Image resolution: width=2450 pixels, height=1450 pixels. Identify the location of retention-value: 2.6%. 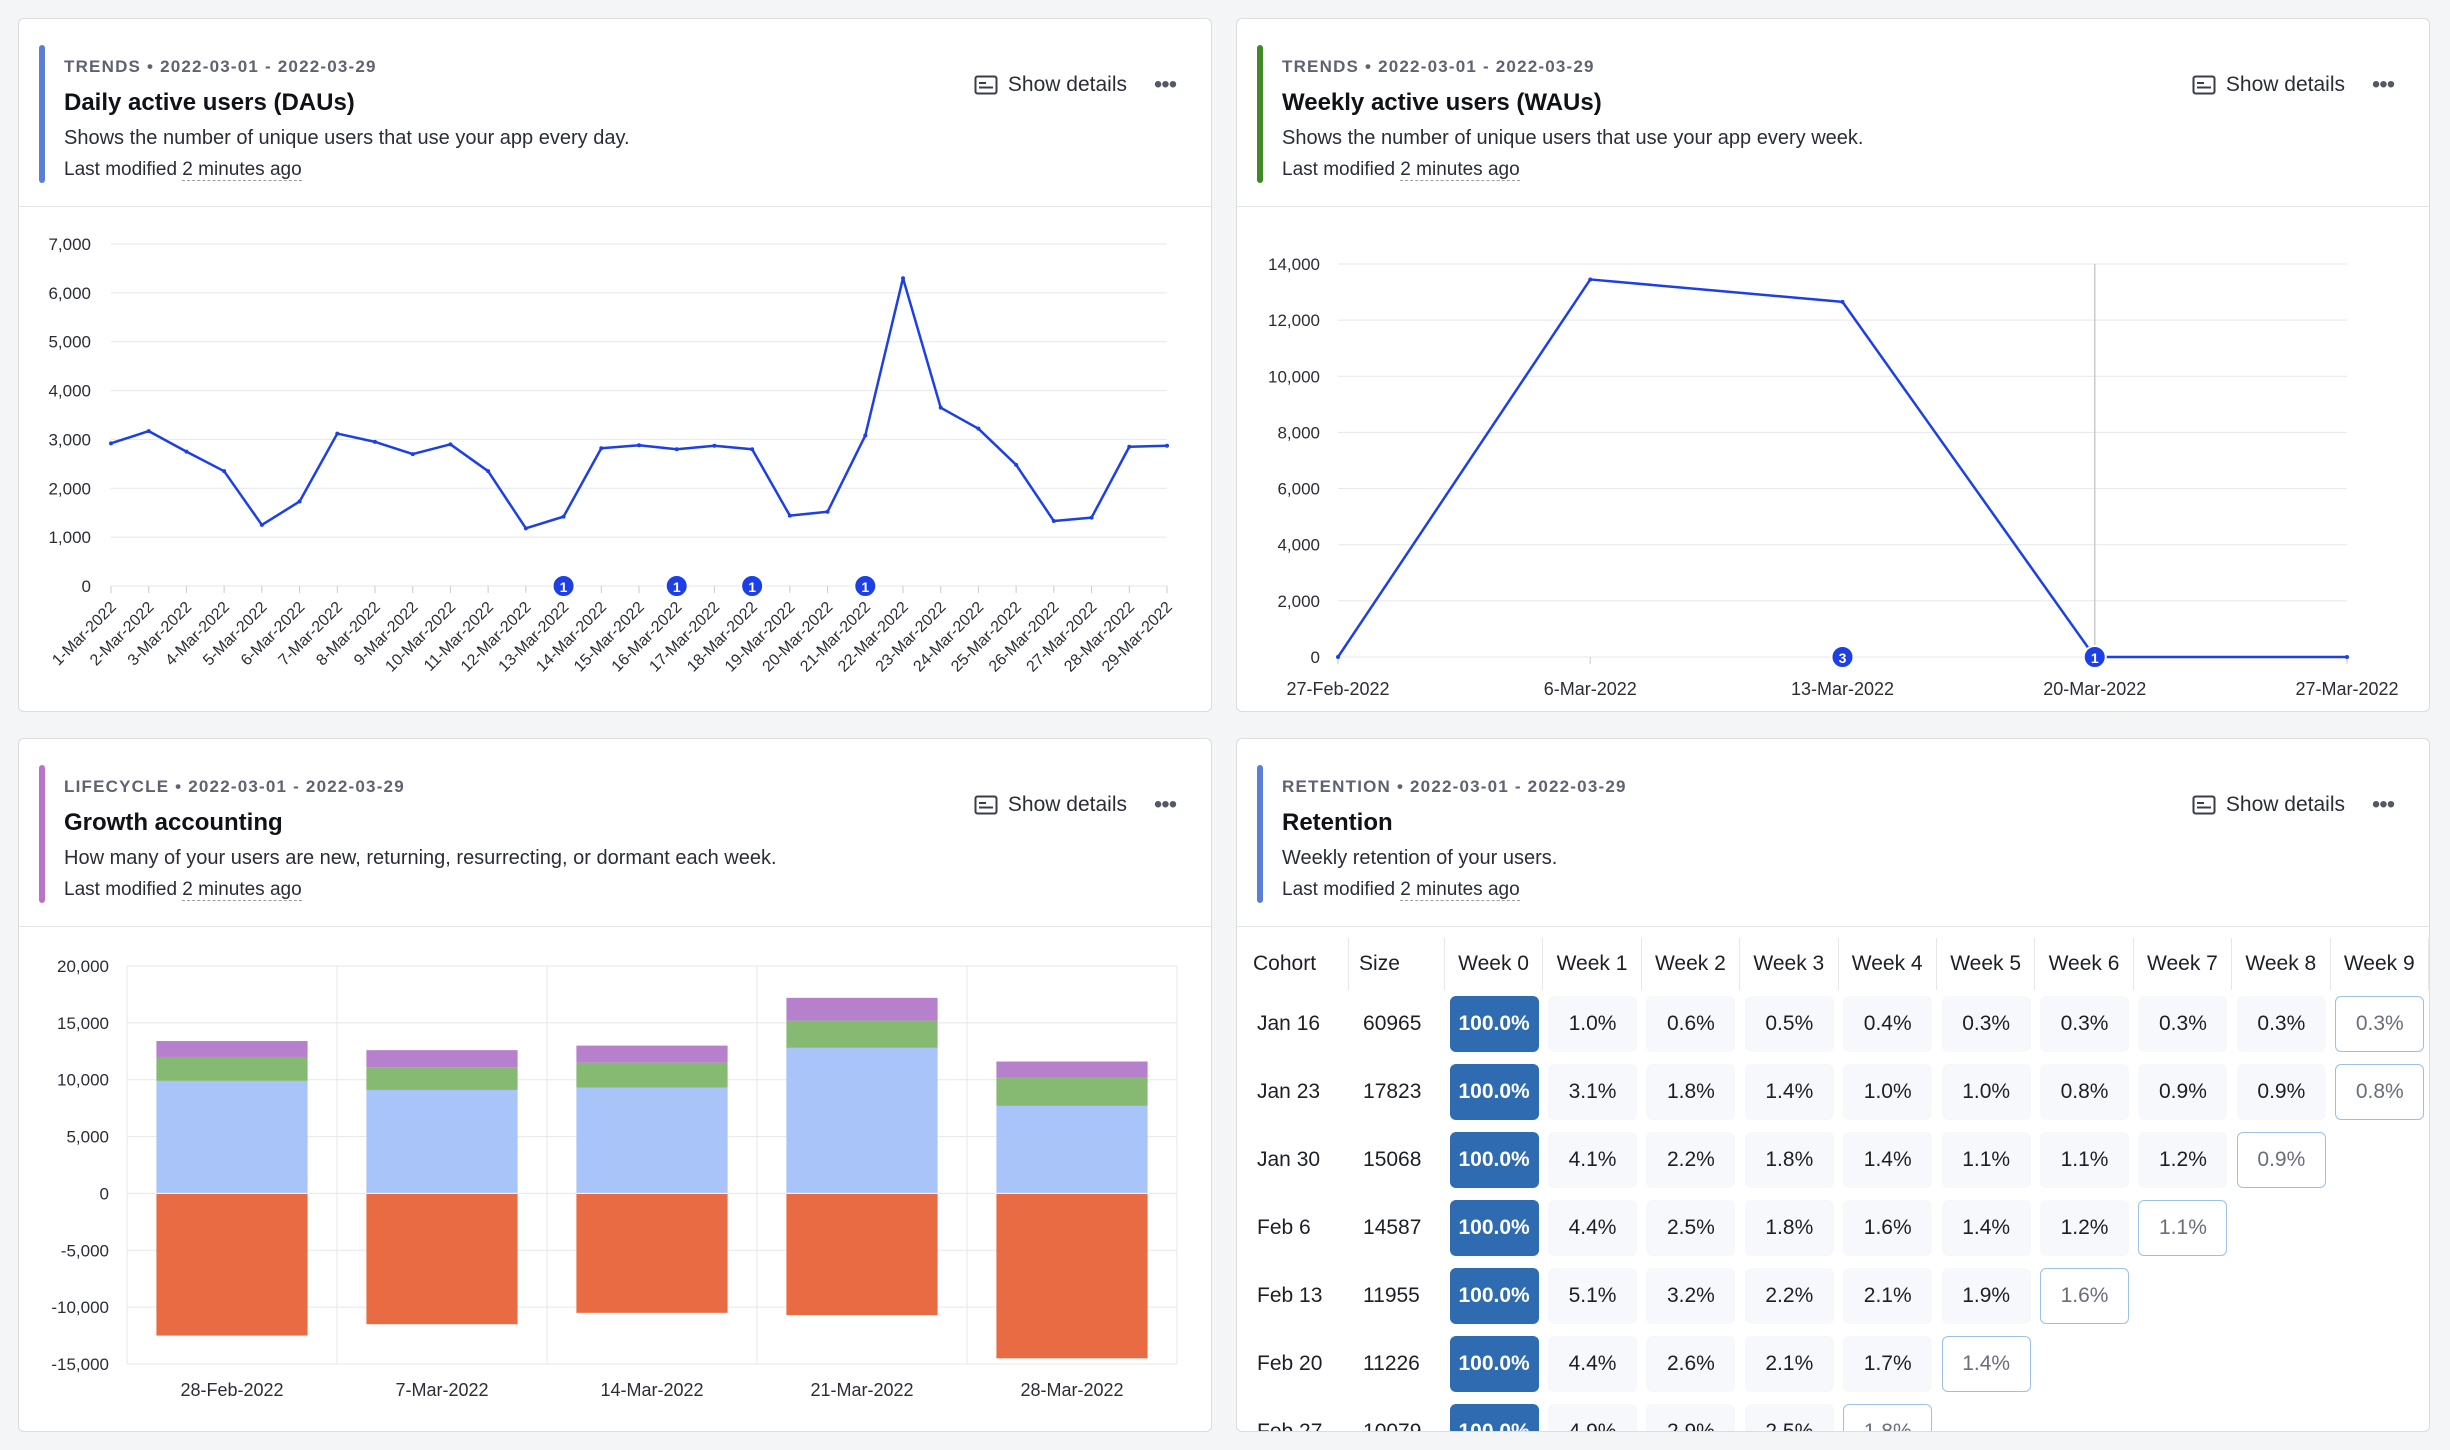
(1691, 1364).